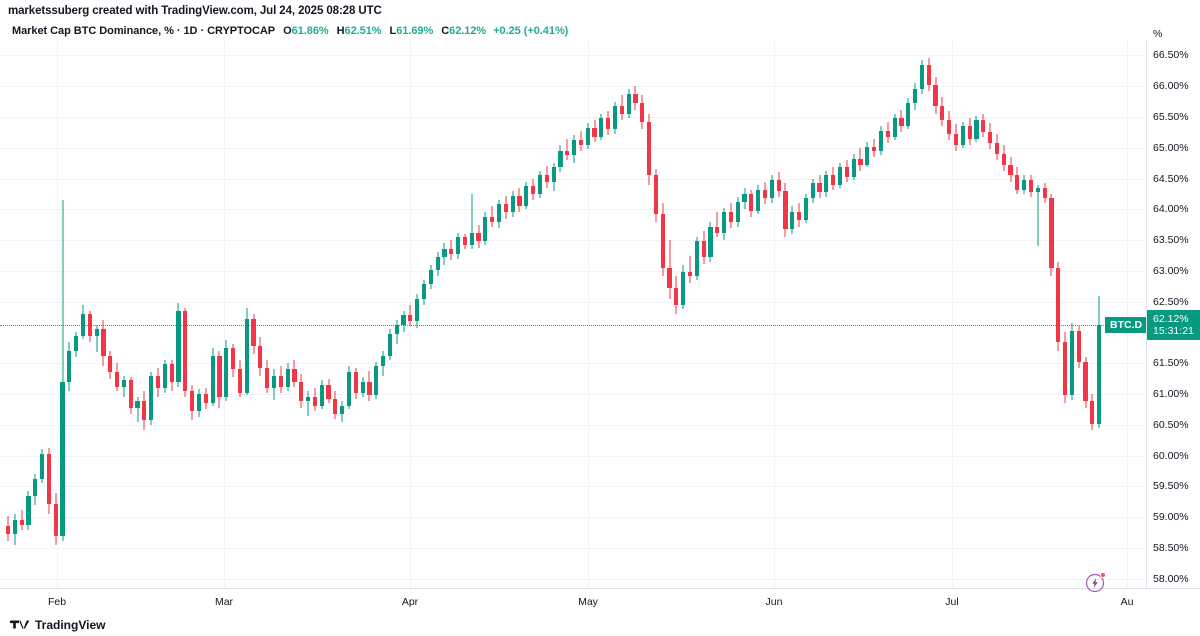 This screenshot has height=636, width=1200. What do you see at coordinates (93, 31) in the screenshot?
I see `legend-symbol: Market Cap BTC Dominance, %` at bounding box center [93, 31].